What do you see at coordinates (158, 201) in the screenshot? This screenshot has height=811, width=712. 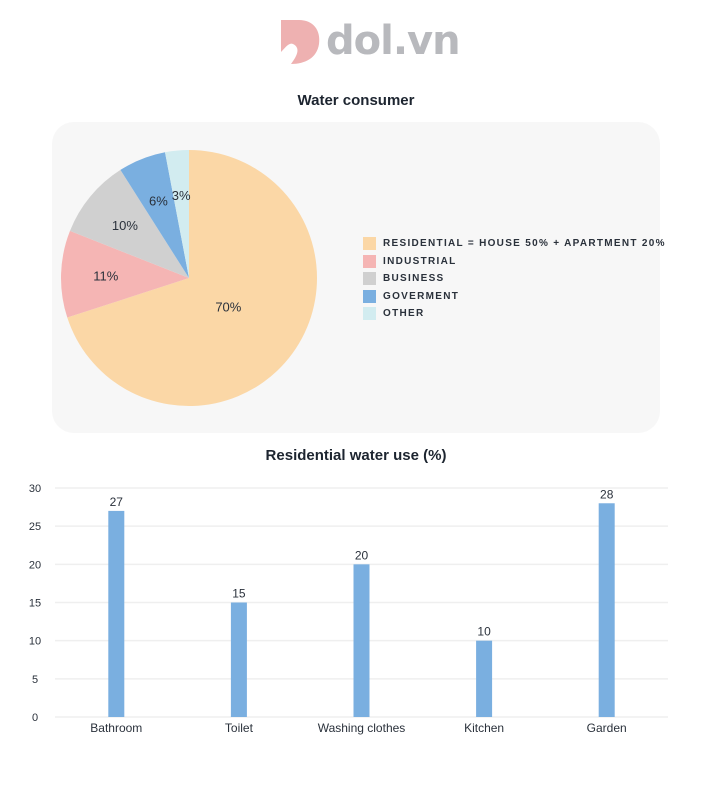 I see `pie-data-label: 6%` at bounding box center [158, 201].